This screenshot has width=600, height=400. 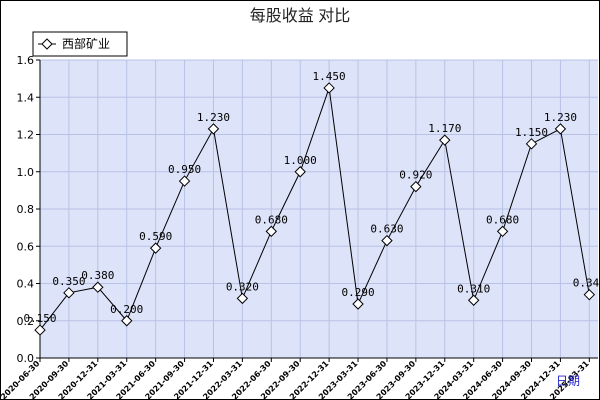 What do you see at coordinates (242, 286) in the screenshot?
I see `data-label: 0.320` at bounding box center [242, 286].